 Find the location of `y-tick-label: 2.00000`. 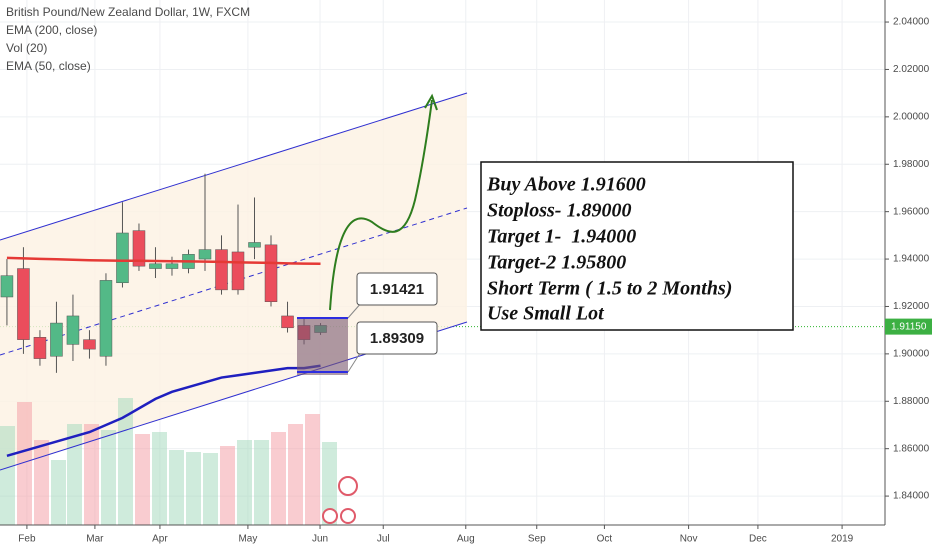

y-tick-label: 2.00000 is located at coordinates (911, 116).